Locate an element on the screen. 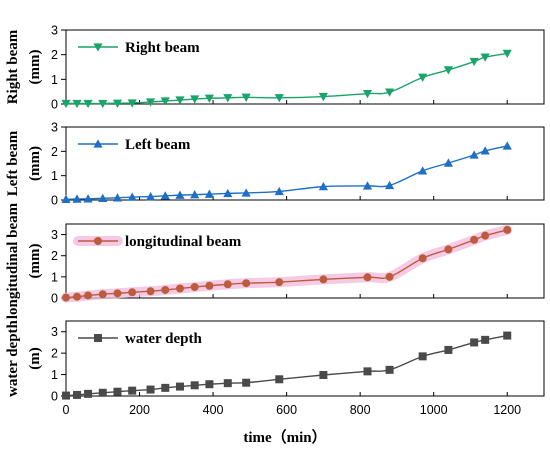  plot-frame is located at coordinates (305, 261).